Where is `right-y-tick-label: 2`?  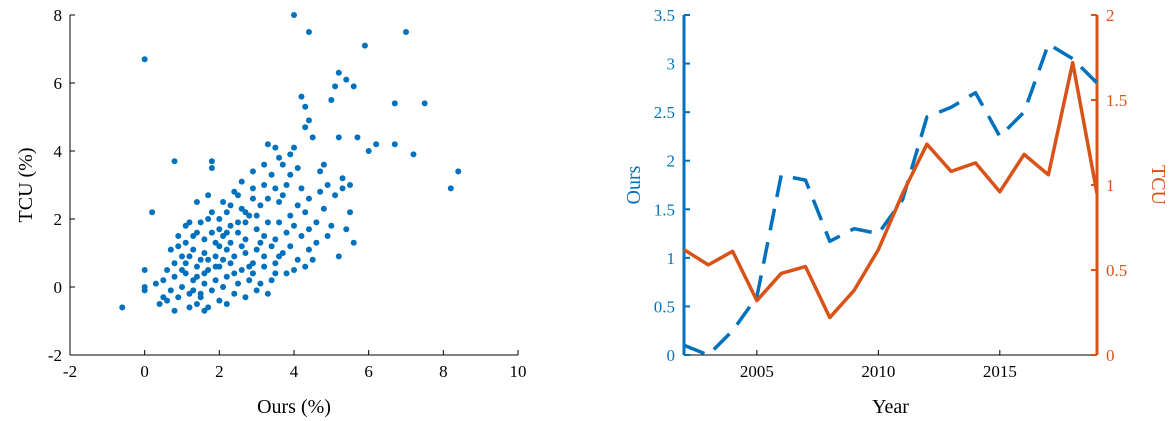 right-y-tick-label: 2 is located at coordinates (1110, 15).